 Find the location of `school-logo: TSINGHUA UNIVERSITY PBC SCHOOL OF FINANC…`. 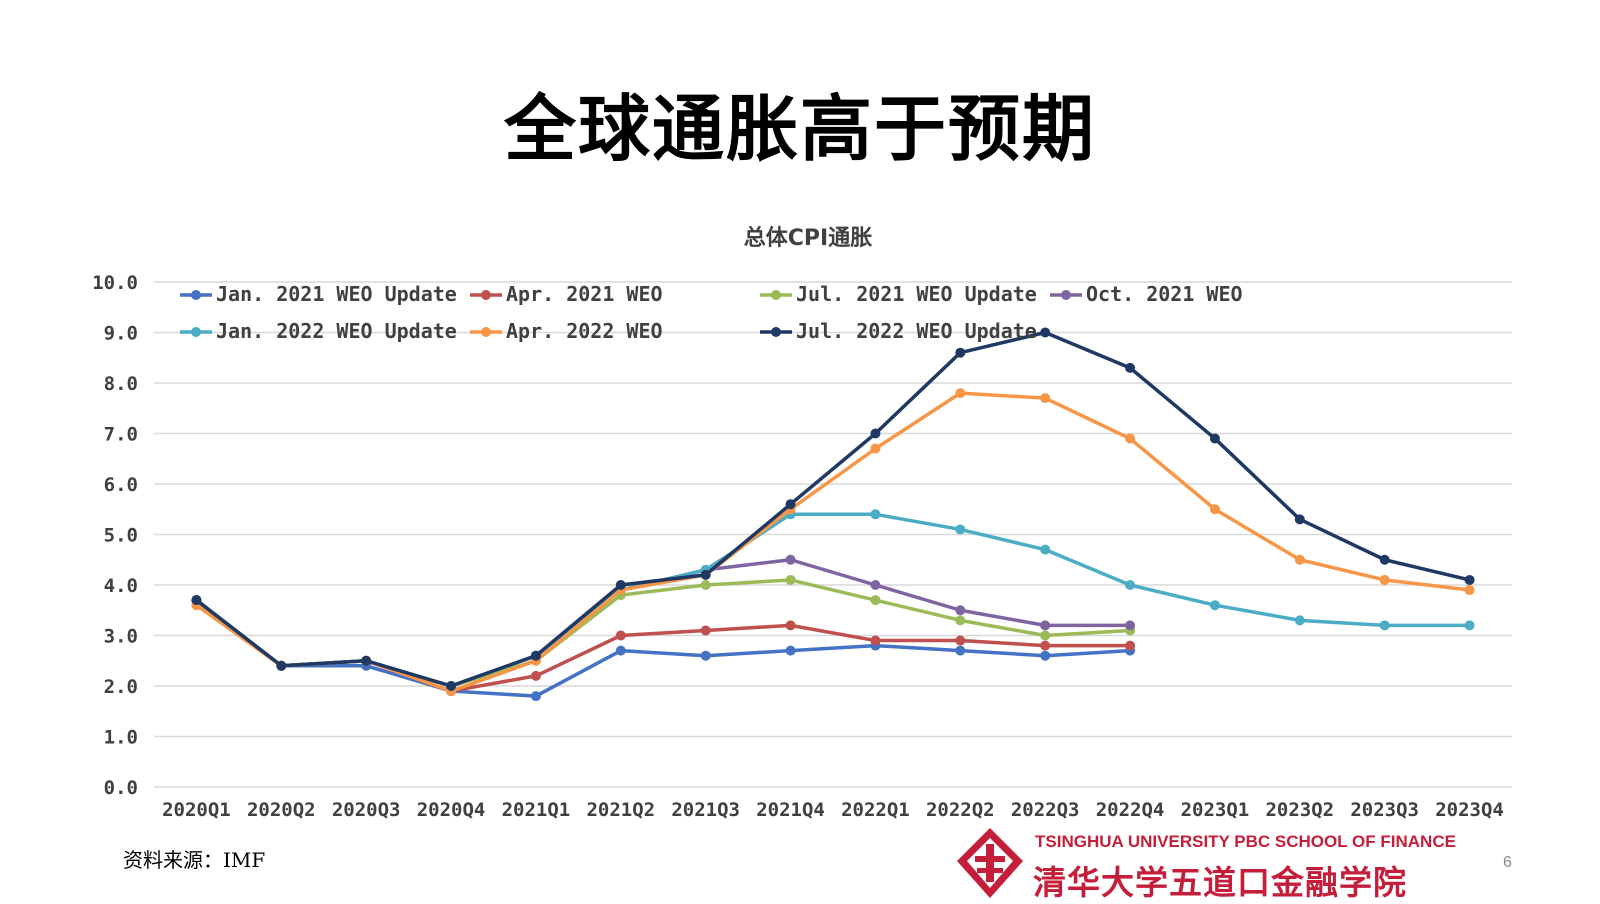

school-logo: TSINGHUA UNIVERSITY PBC SCHOOL OF FINANC… is located at coordinates (1205, 864).